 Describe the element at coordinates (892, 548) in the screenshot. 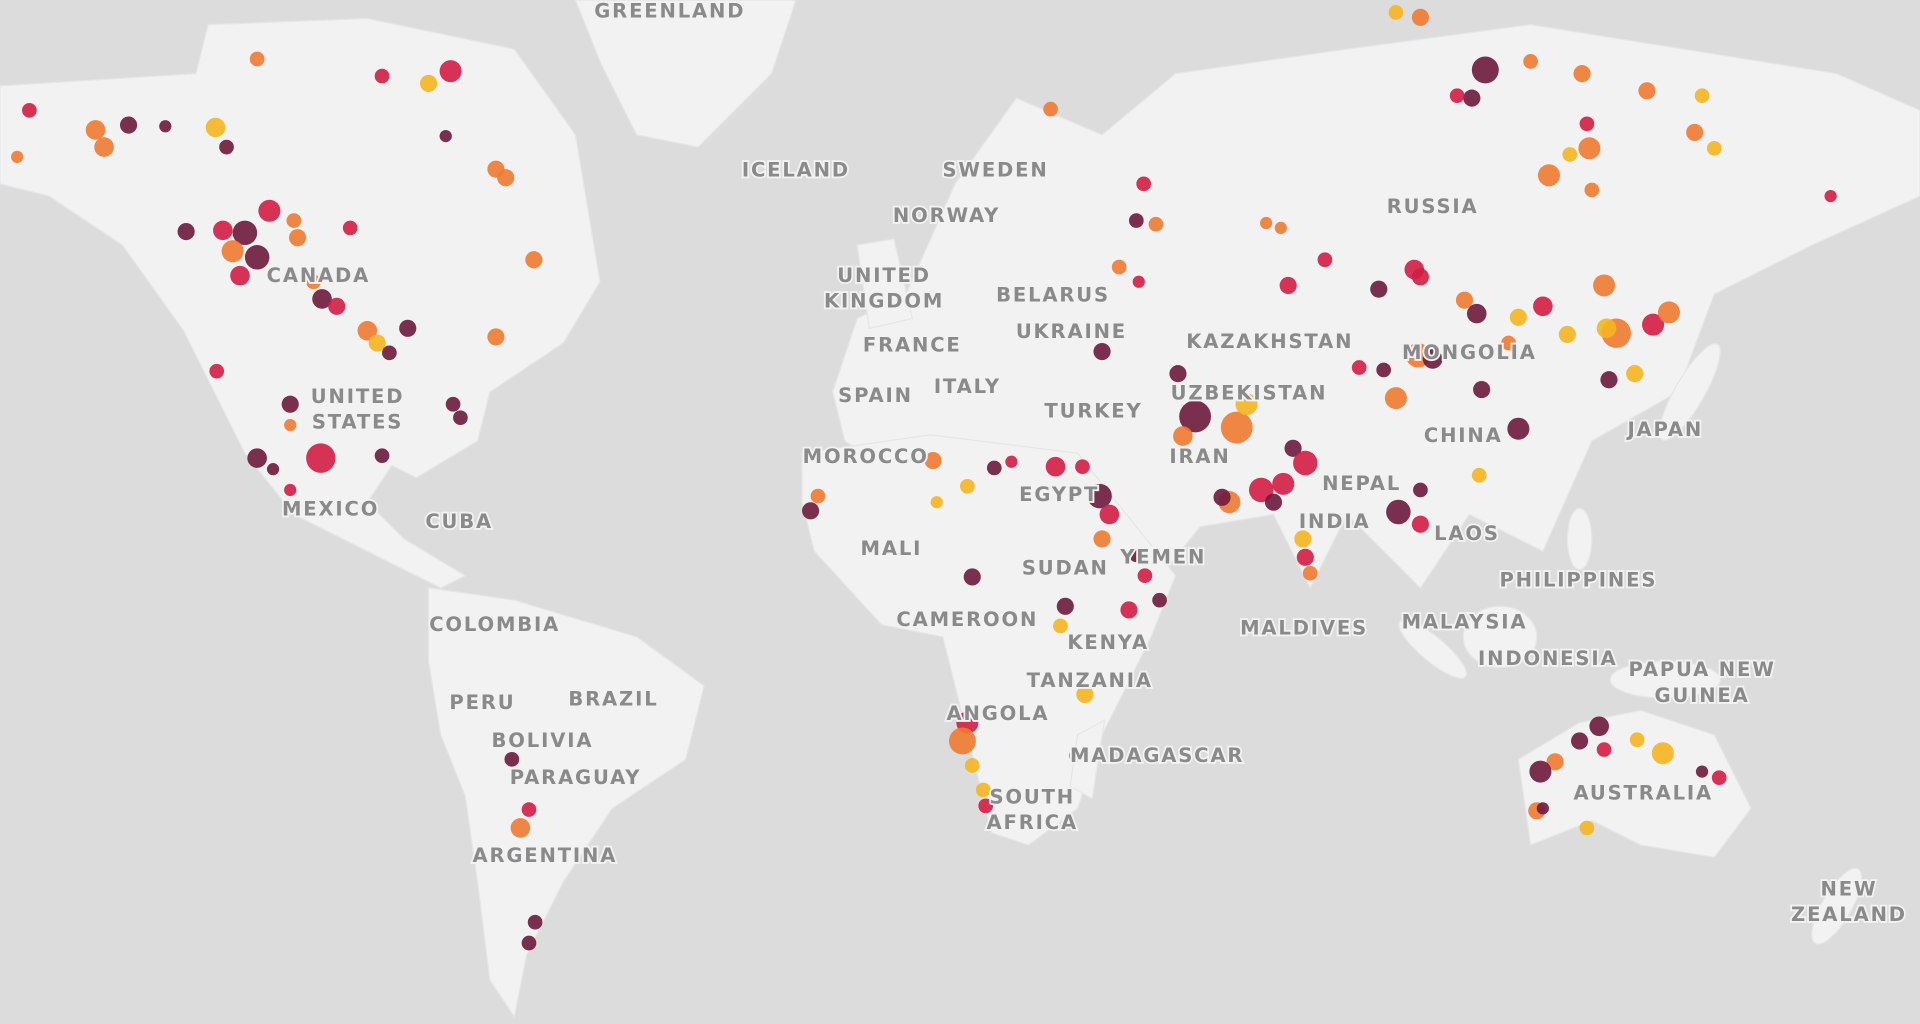

I see `country-label: MALI` at that location.